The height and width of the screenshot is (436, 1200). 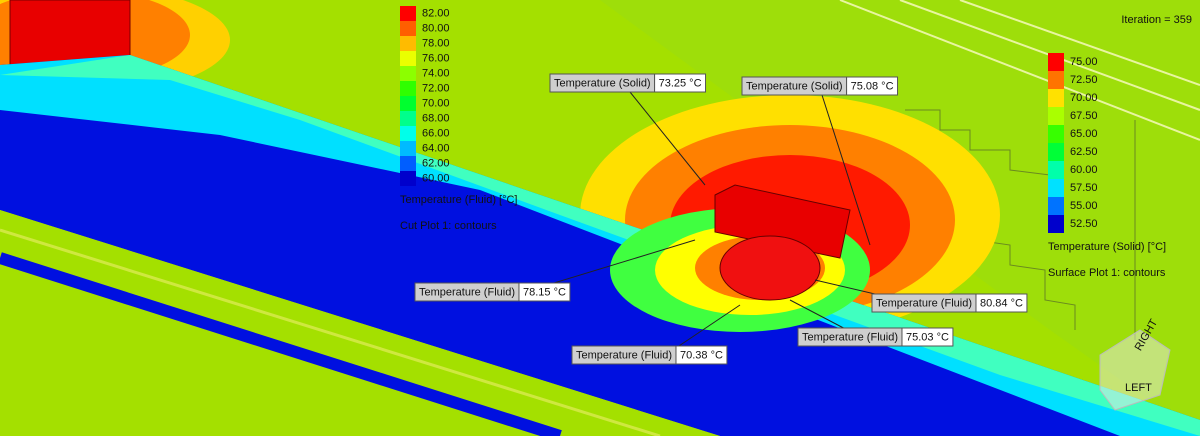 What do you see at coordinates (782, 221) in the screenshot?
I see `component` at bounding box center [782, 221].